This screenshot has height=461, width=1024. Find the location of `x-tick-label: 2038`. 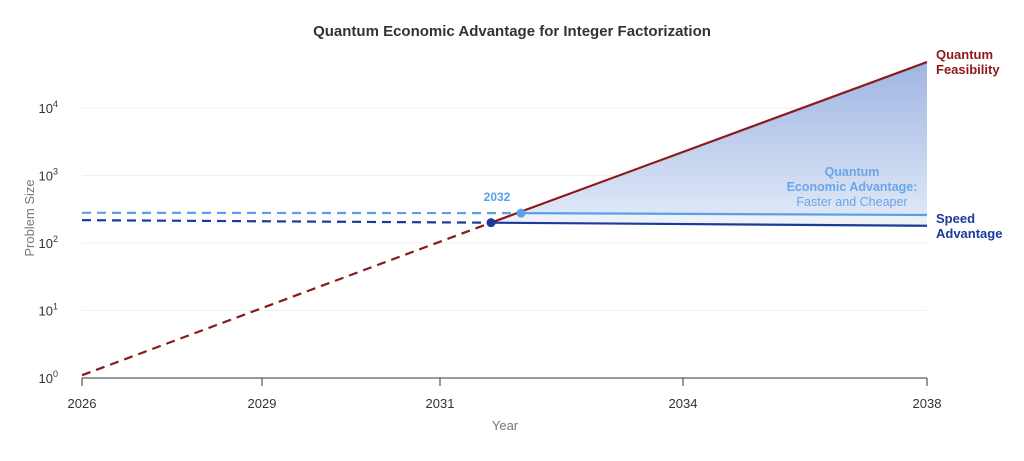

x-tick-label: 2038 is located at coordinates (927, 403).